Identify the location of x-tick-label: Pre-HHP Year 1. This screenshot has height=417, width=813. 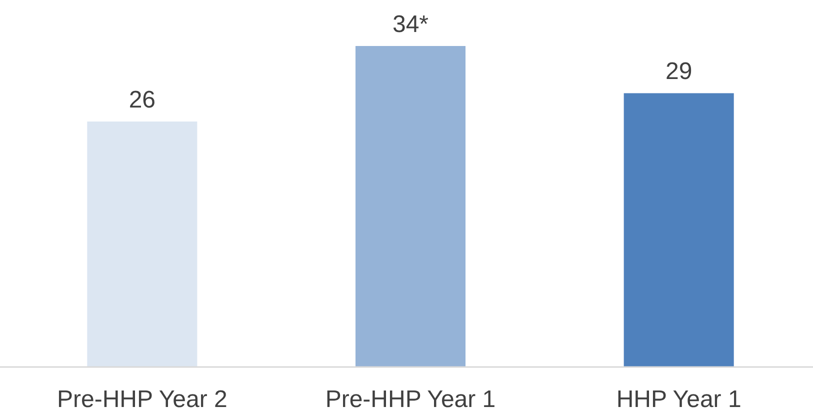
(410, 399).